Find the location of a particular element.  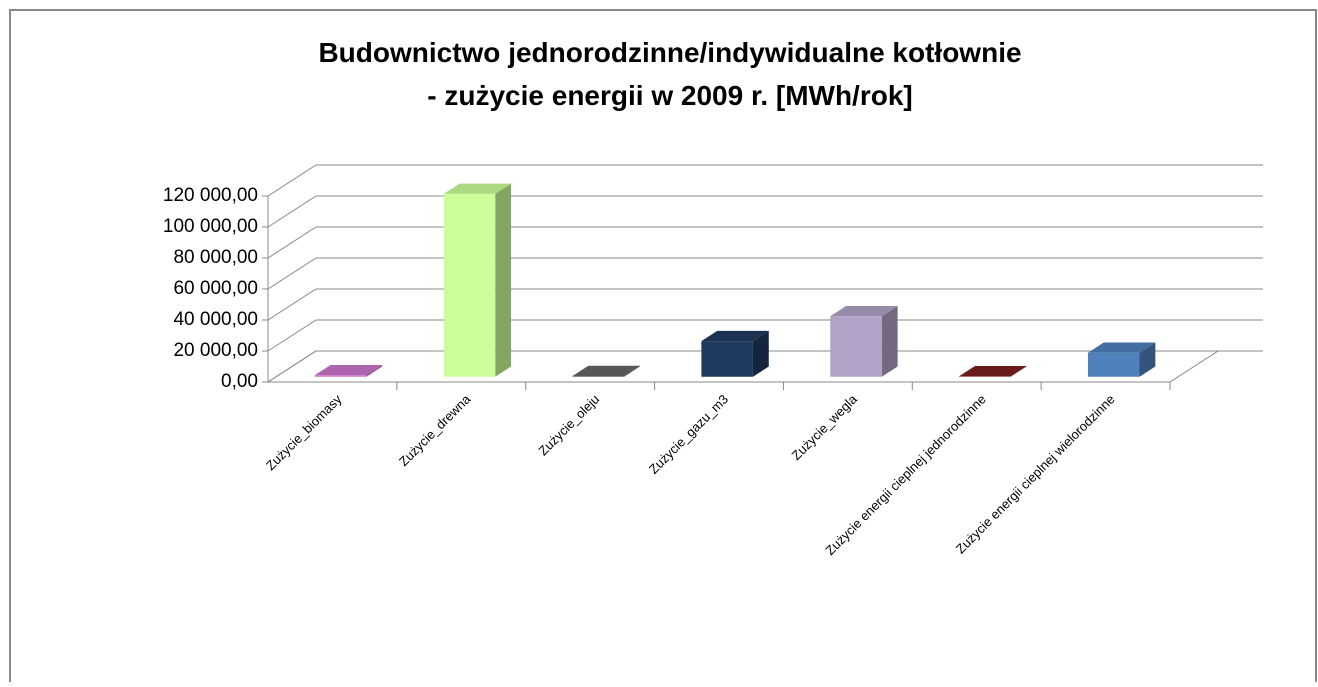

y-tick-label: 0,00 is located at coordinates (239, 381).